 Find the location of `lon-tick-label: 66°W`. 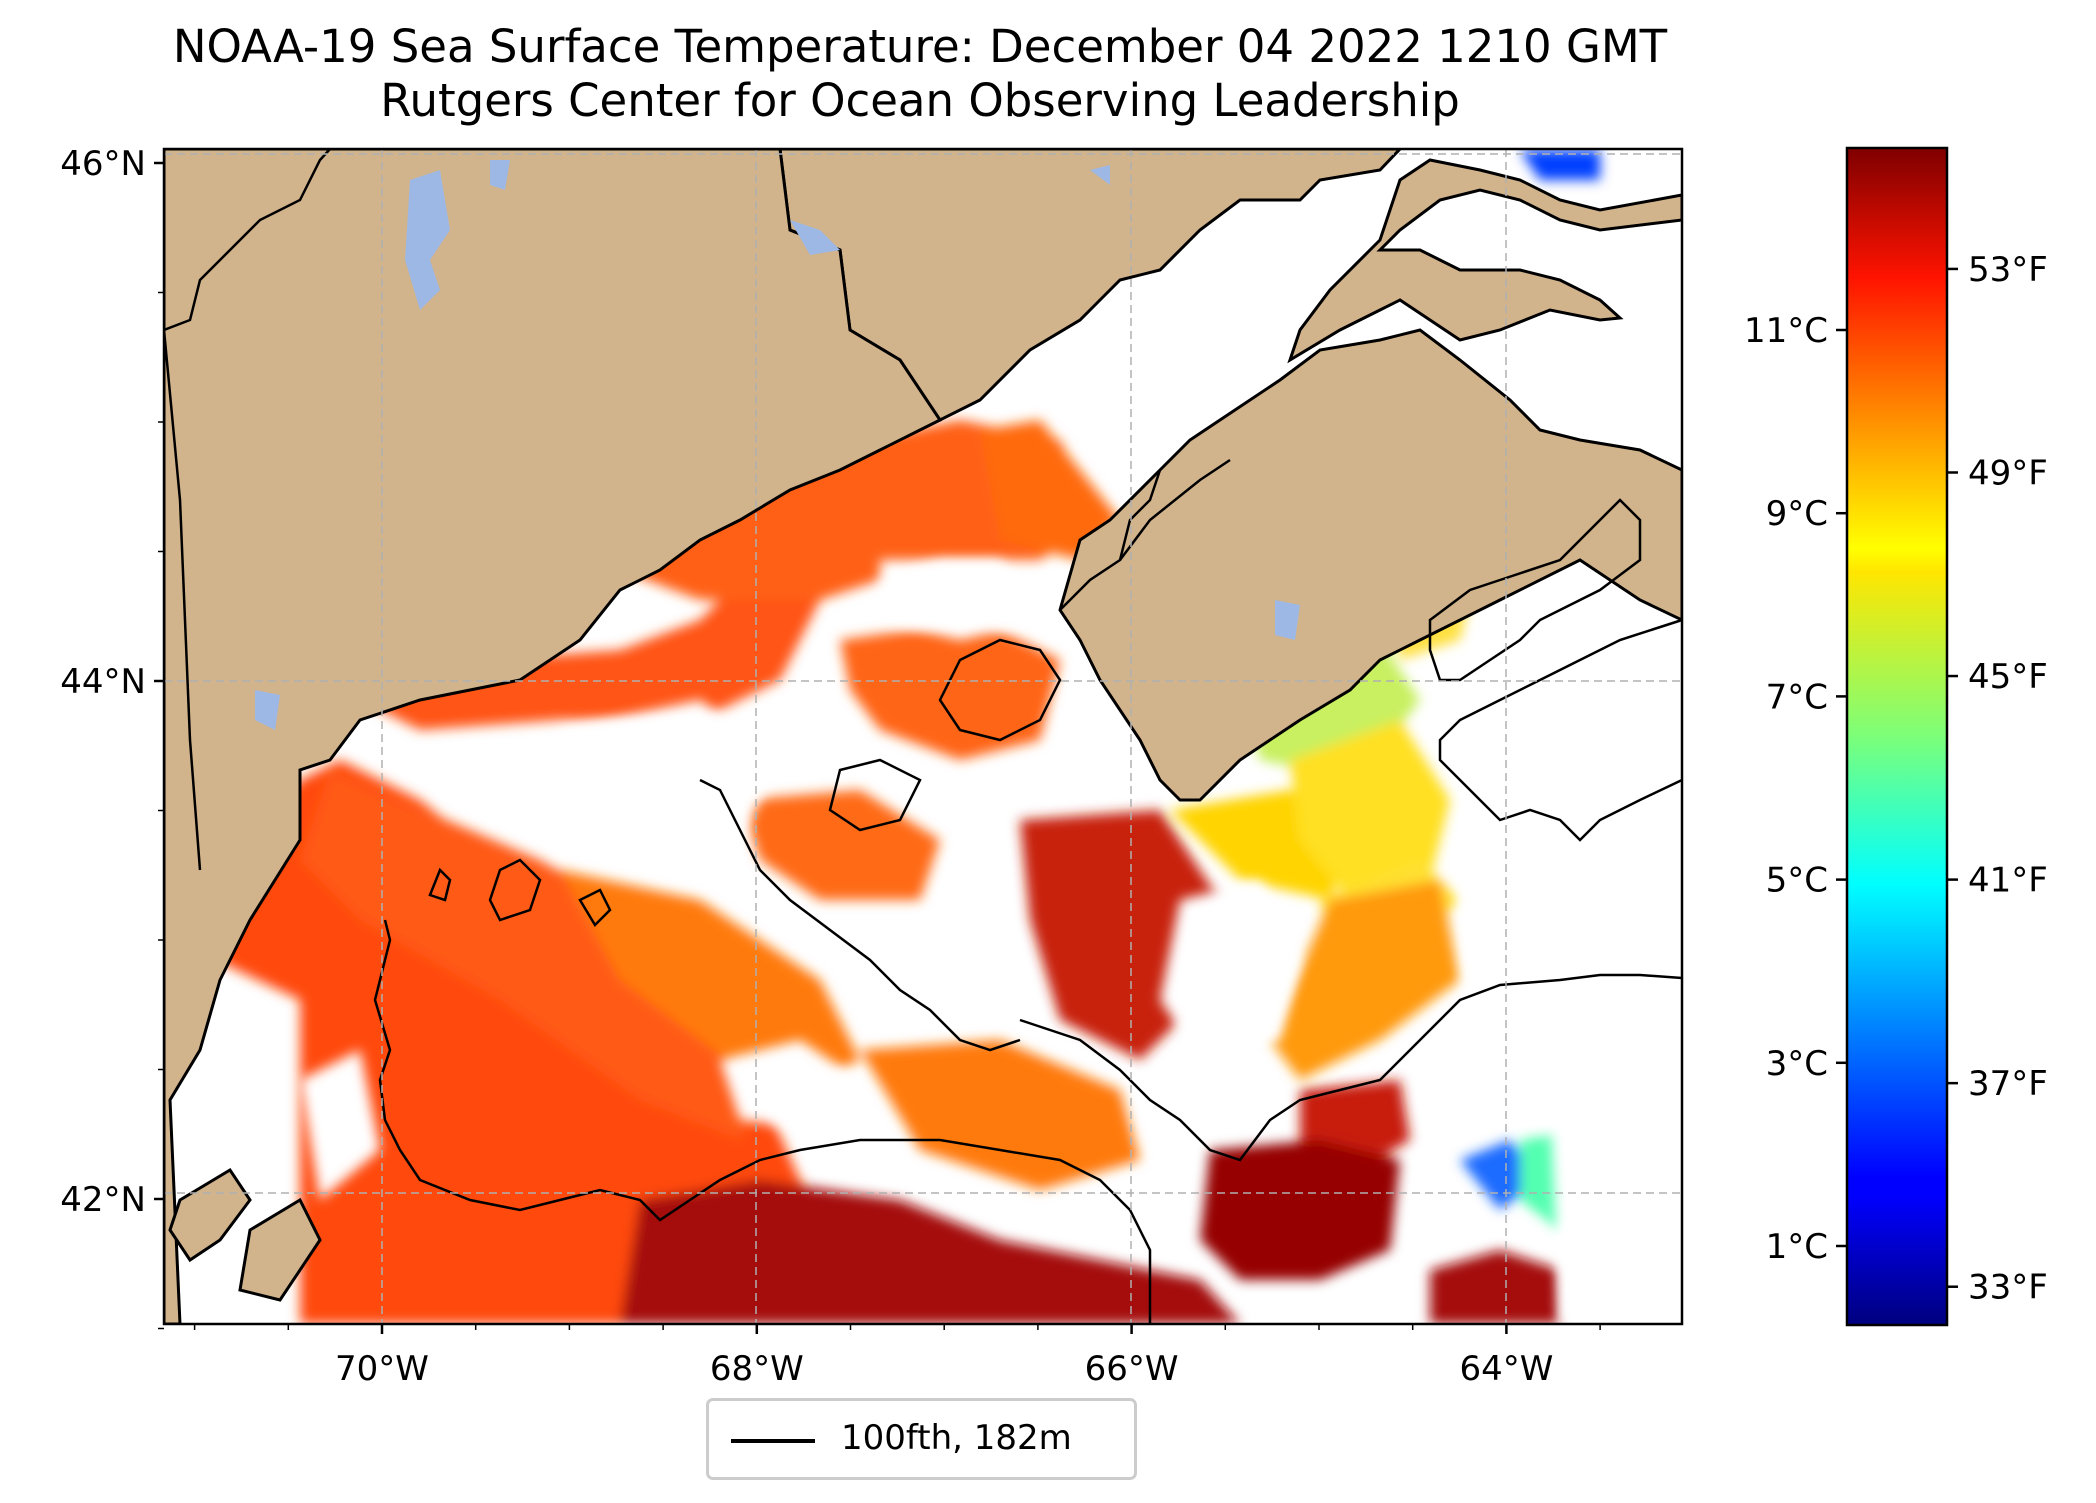

lon-tick-label: 66°W is located at coordinates (1132, 1369).